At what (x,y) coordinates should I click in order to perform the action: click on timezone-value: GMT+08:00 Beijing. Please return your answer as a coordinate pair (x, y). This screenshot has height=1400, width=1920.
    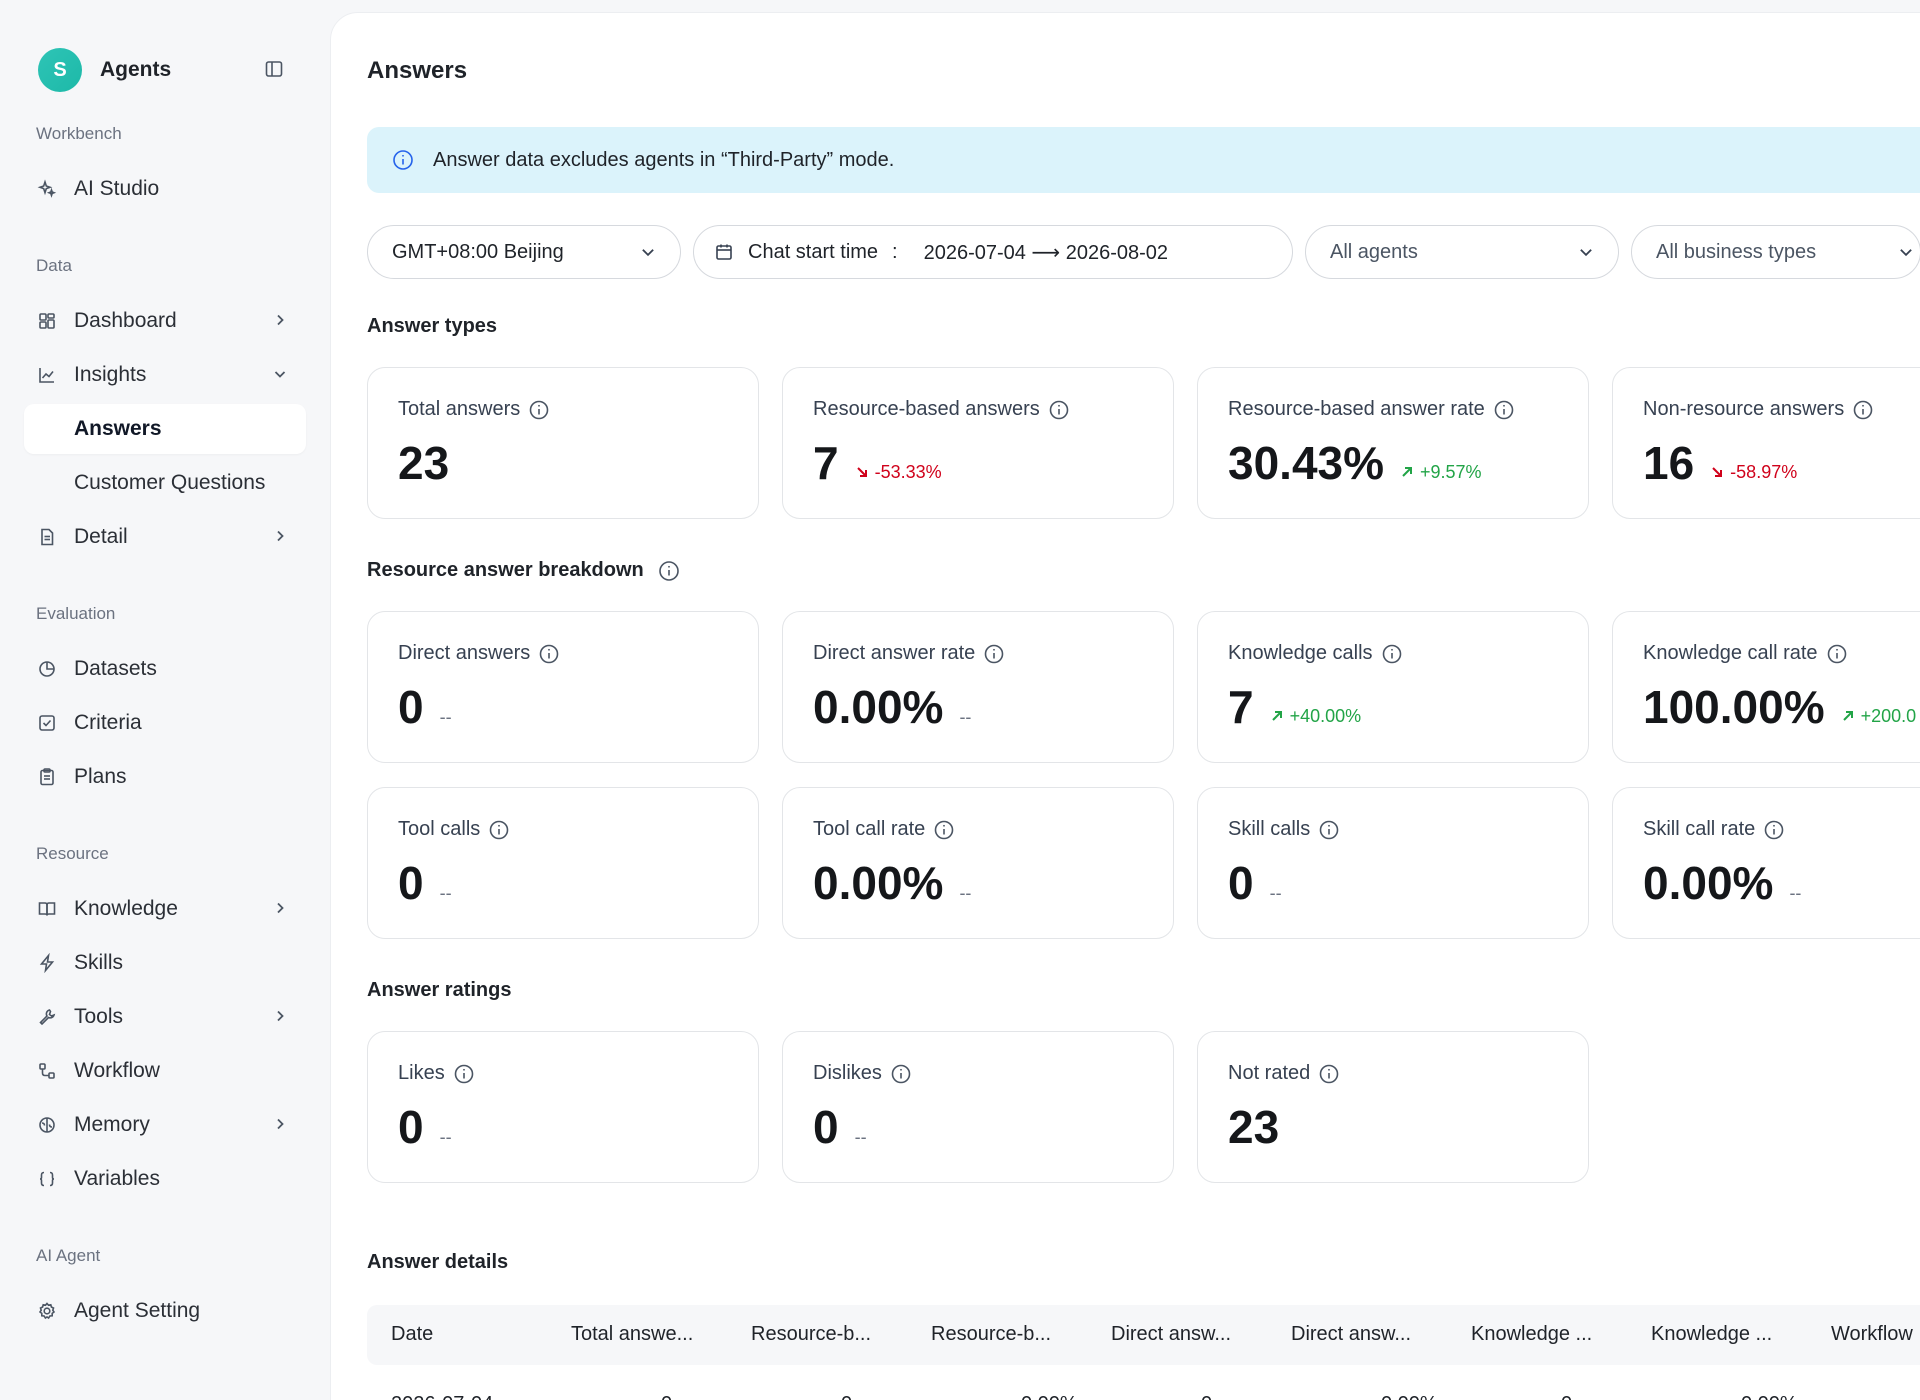
    Looking at the image, I should click on (478, 251).